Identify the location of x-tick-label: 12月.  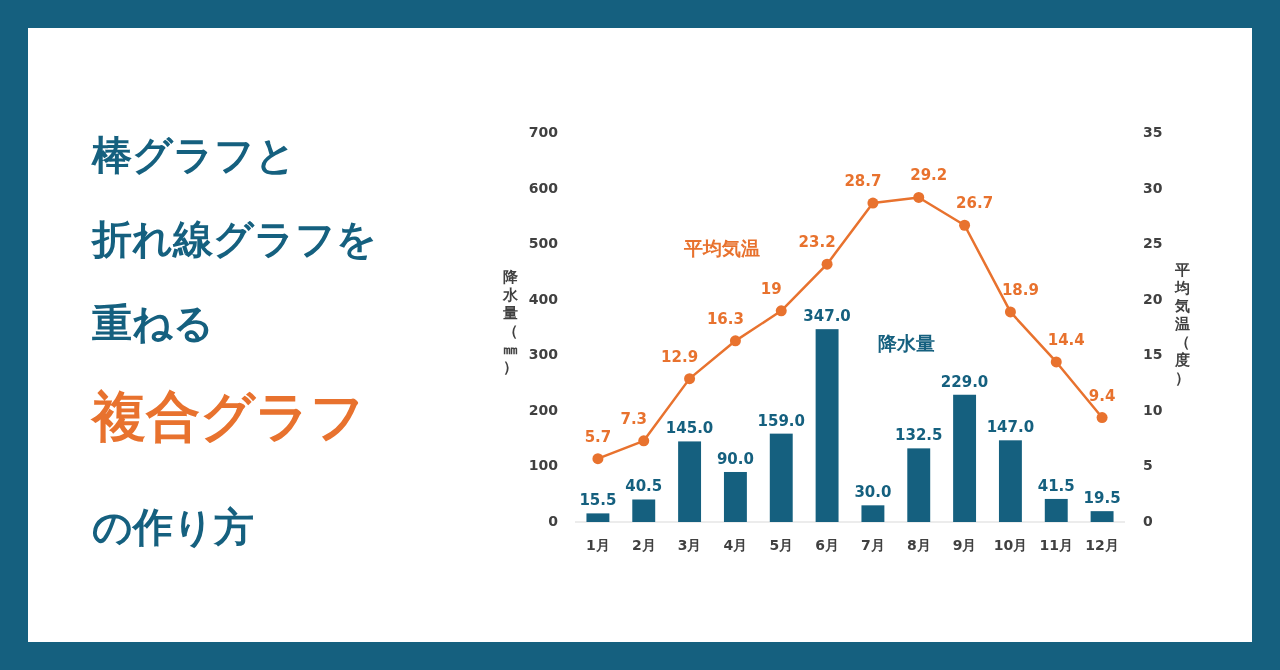
(1102, 545).